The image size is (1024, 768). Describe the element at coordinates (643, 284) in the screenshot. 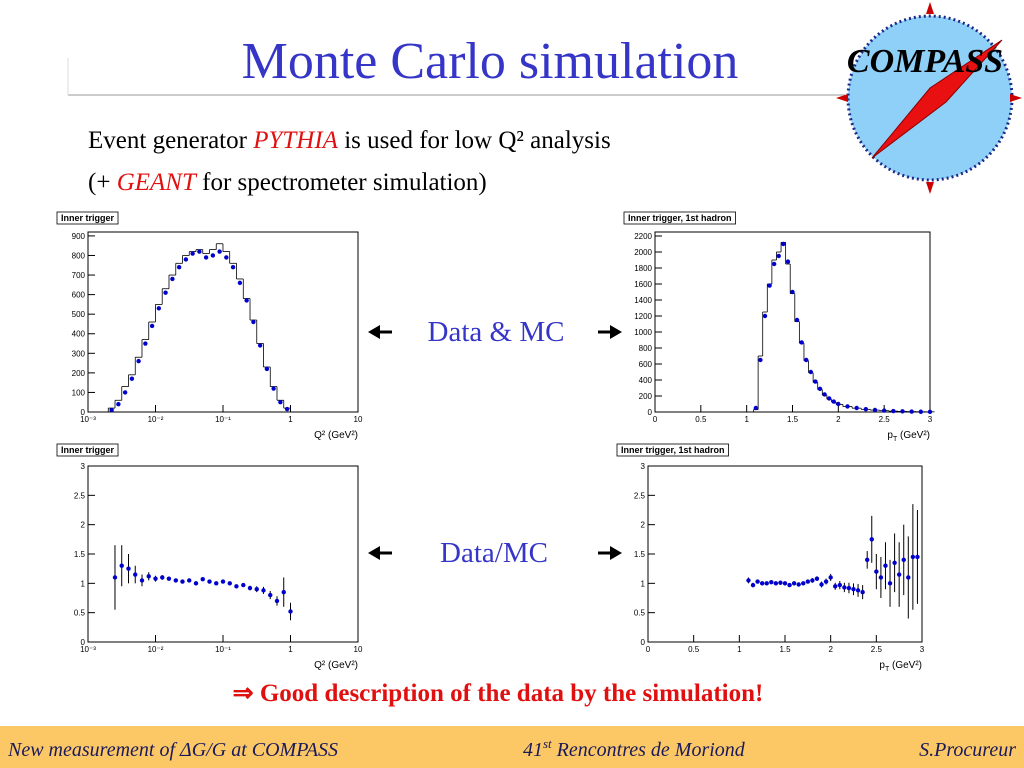

I see `y-tick-label: 1600` at that location.